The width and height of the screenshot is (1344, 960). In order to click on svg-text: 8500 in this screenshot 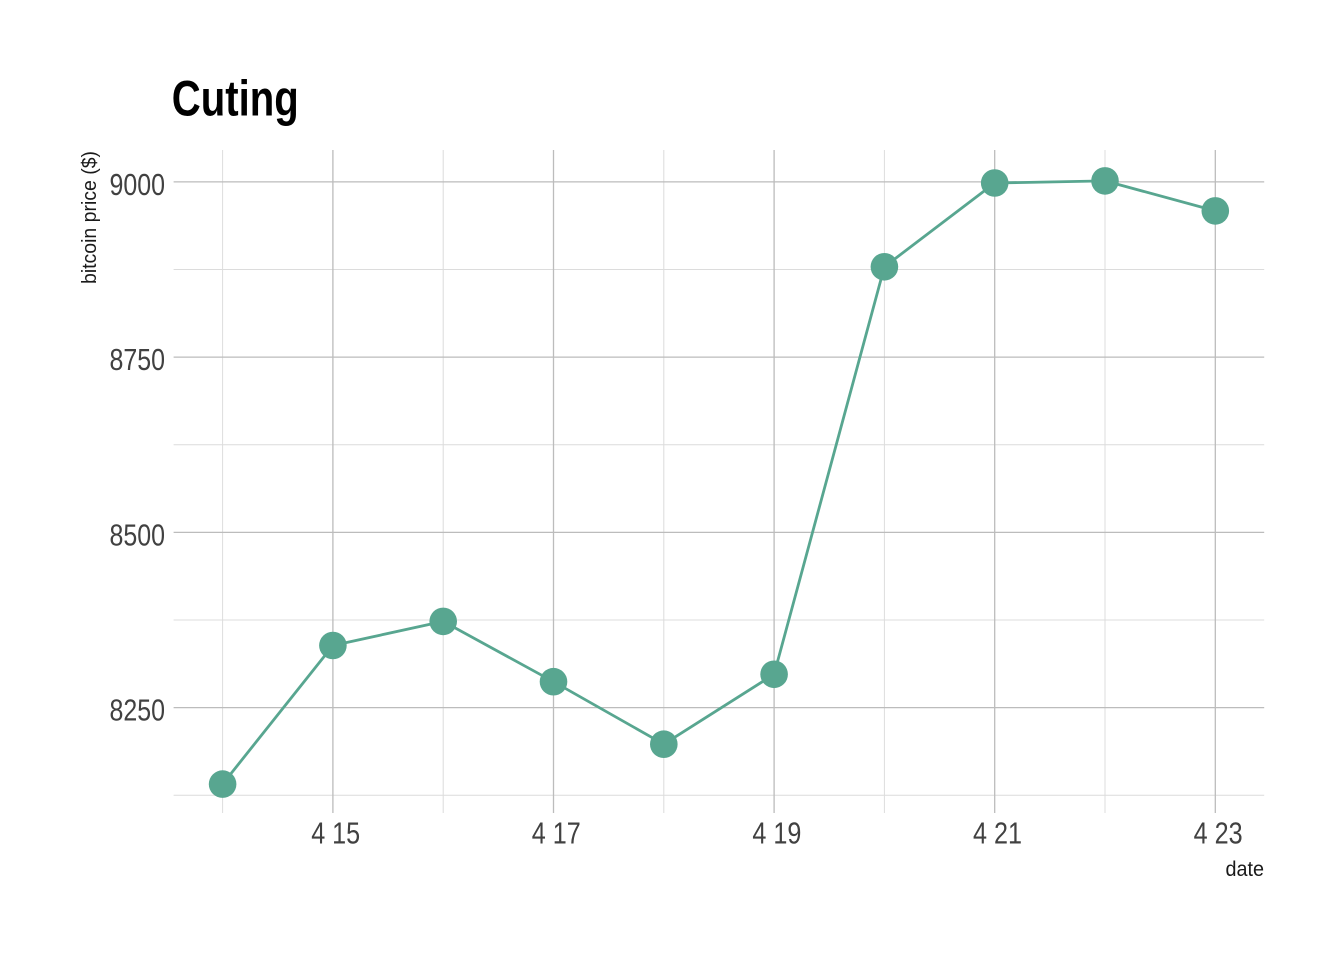, I will do `click(138, 535)`.